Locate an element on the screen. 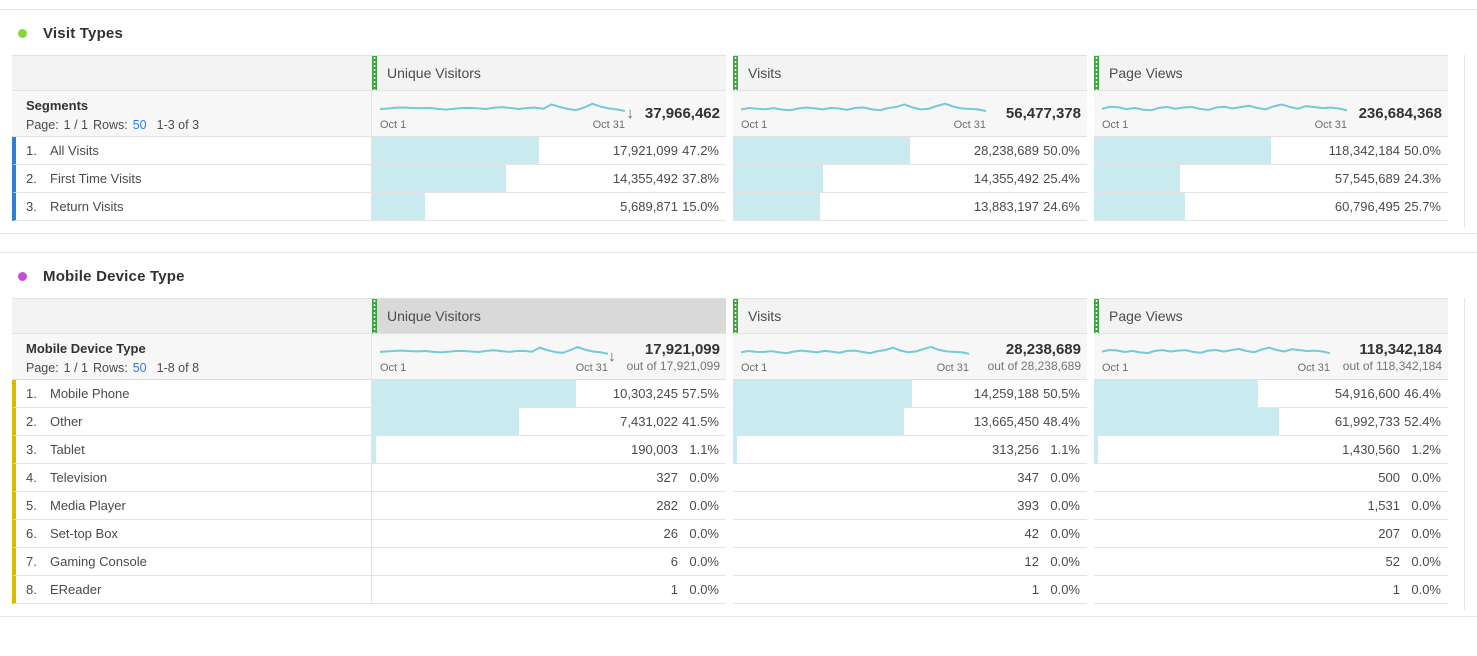 The height and width of the screenshot is (656, 1477). cell-value: 1,531 is located at coordinates (1383, 505).